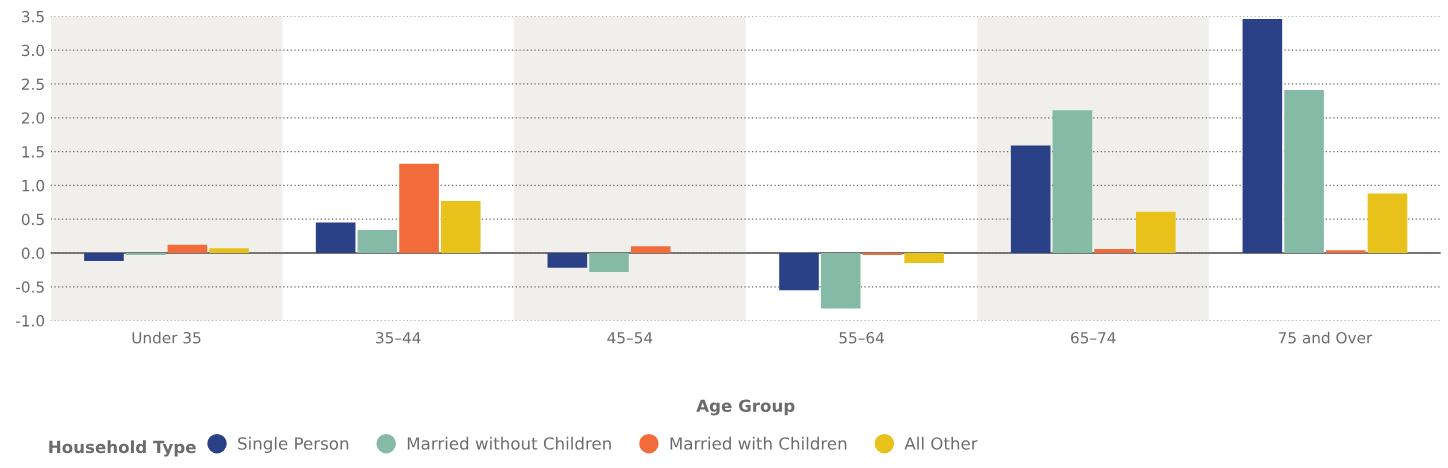 Image resolution: width=1448 pixels, height=468 pixels. Describe the element at coordinates (33, 50) in the screenshot. I see `y-tick-label: 3.0` at that location.